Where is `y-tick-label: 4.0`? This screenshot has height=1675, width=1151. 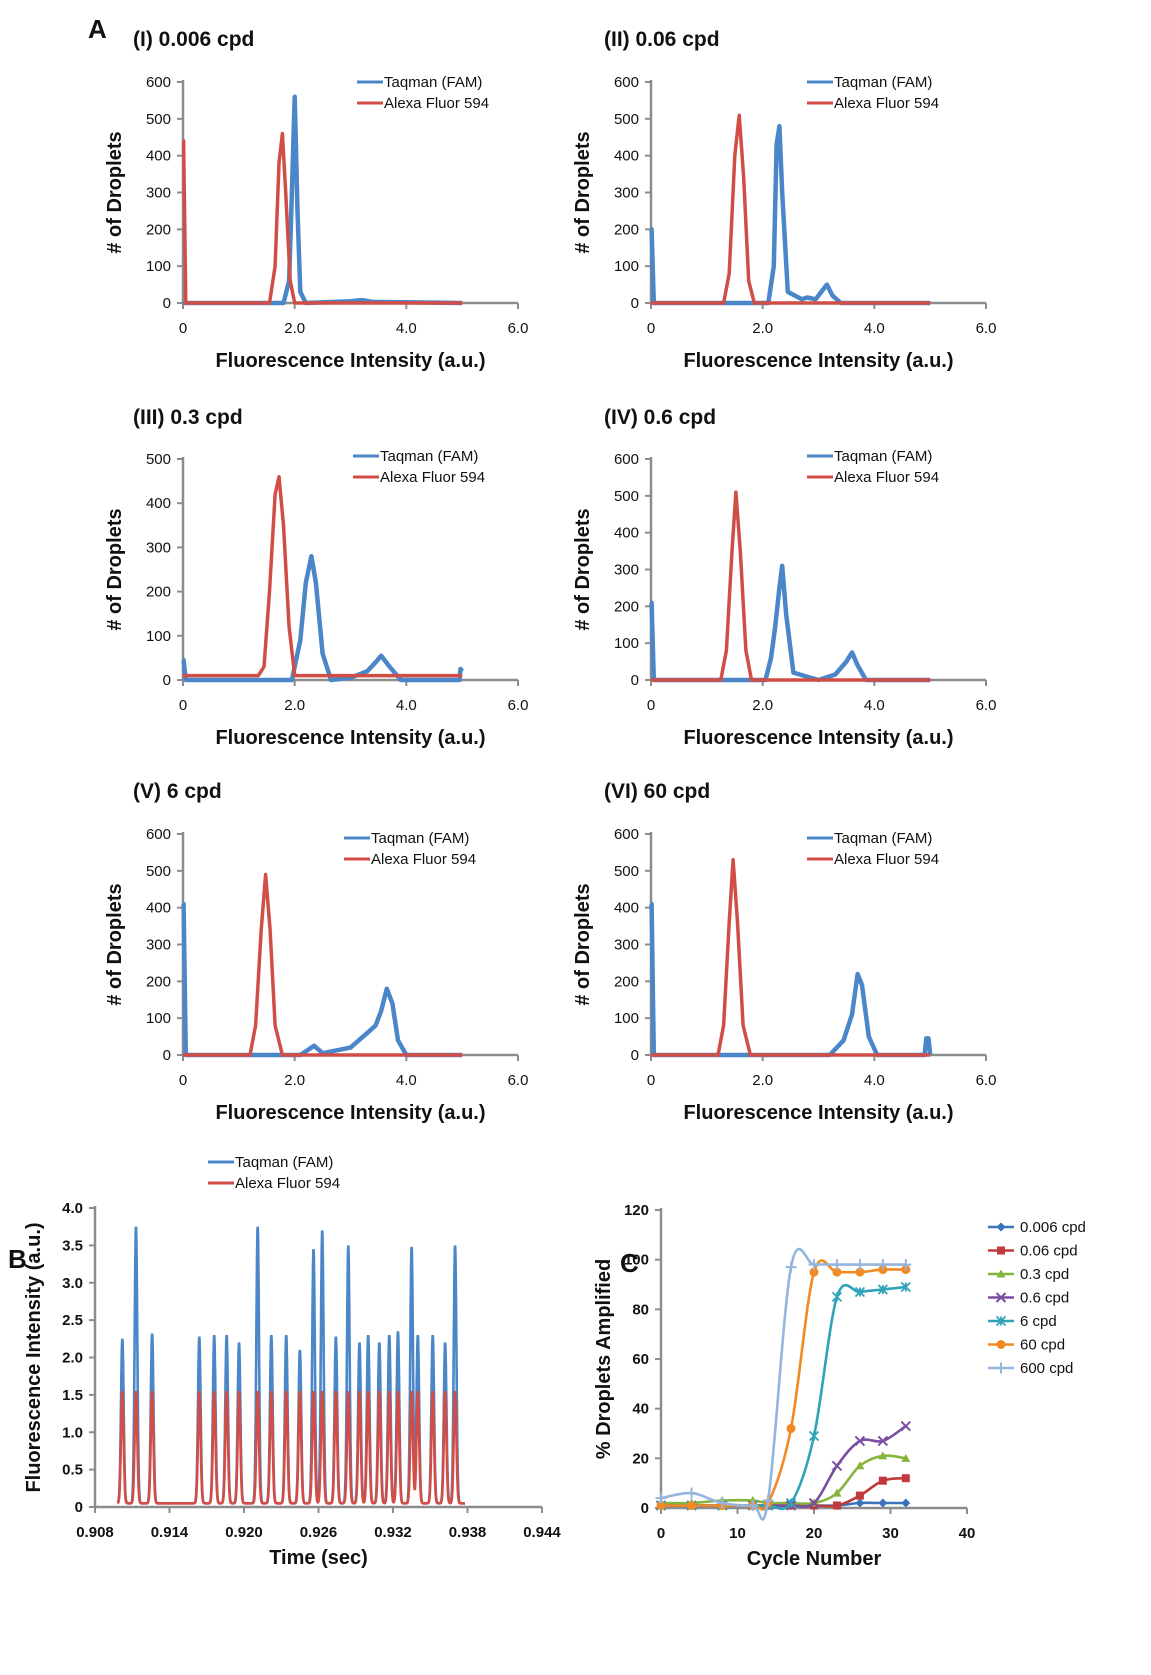 y-tick-label: 4.0 is located at coordinates (72, 1208).